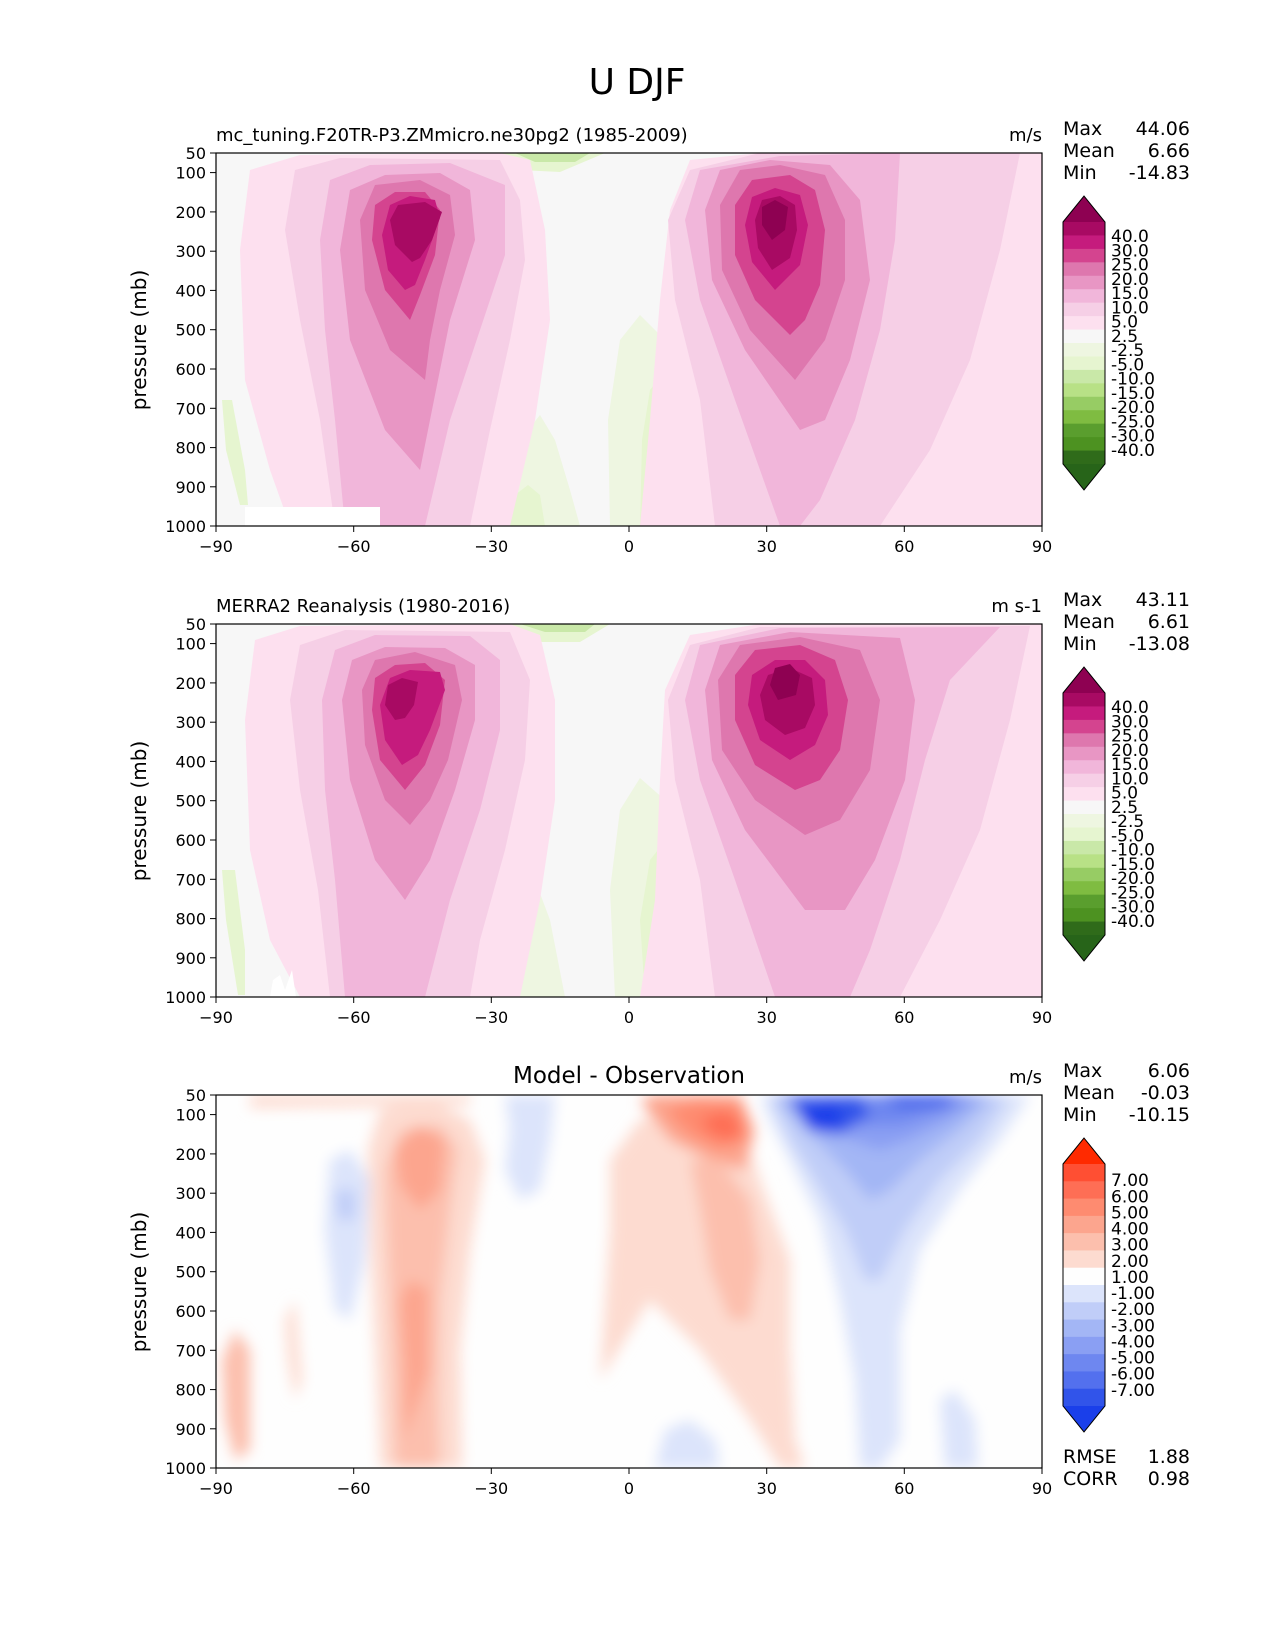 The width and height of the screenshot is (1275, 1650). Describe the element at coordinates (195, 1193) in the screenshot. I see `y-tick: 300` at that location.